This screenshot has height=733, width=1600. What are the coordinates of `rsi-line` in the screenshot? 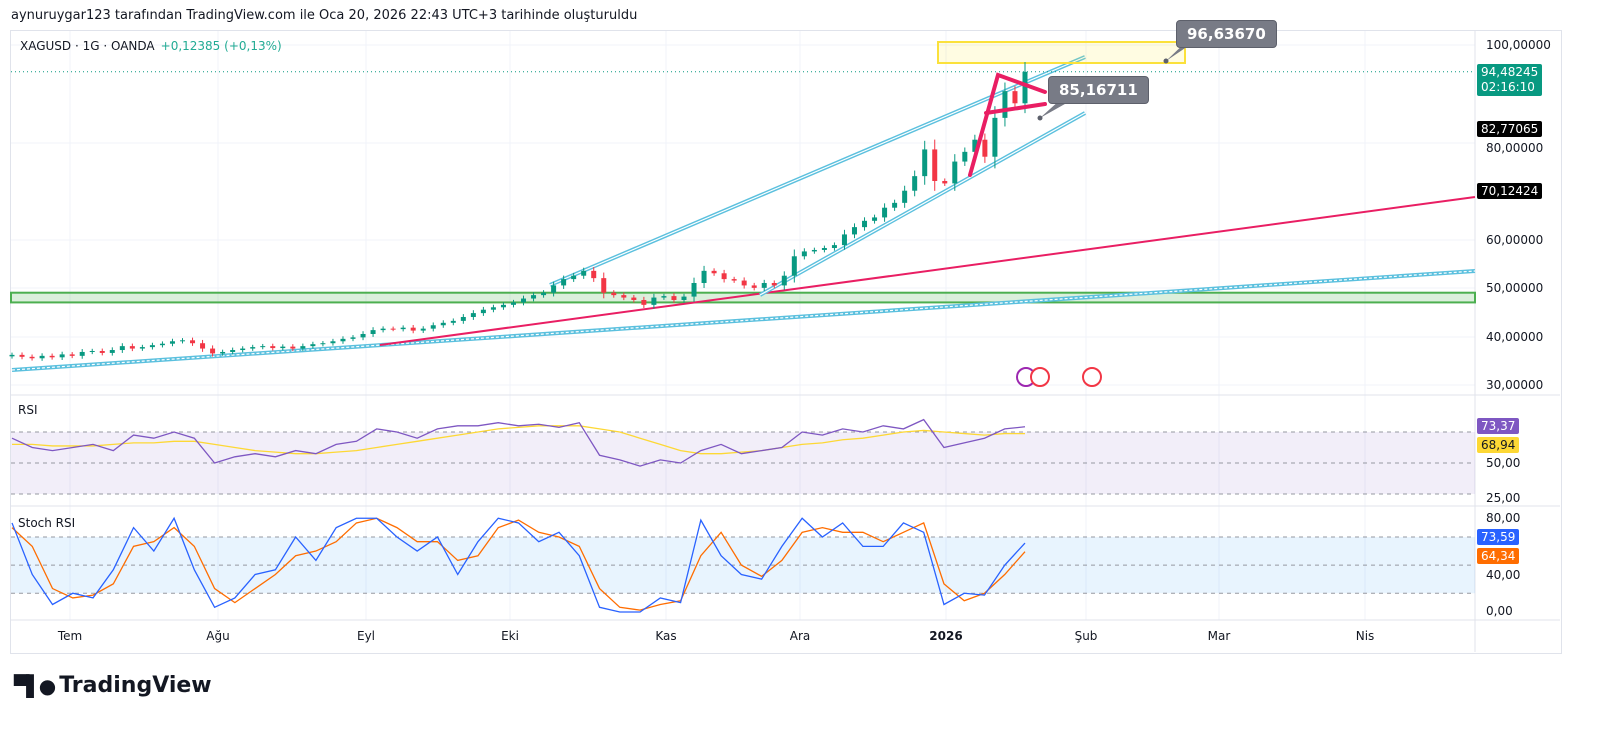 It's located at (518, 442).